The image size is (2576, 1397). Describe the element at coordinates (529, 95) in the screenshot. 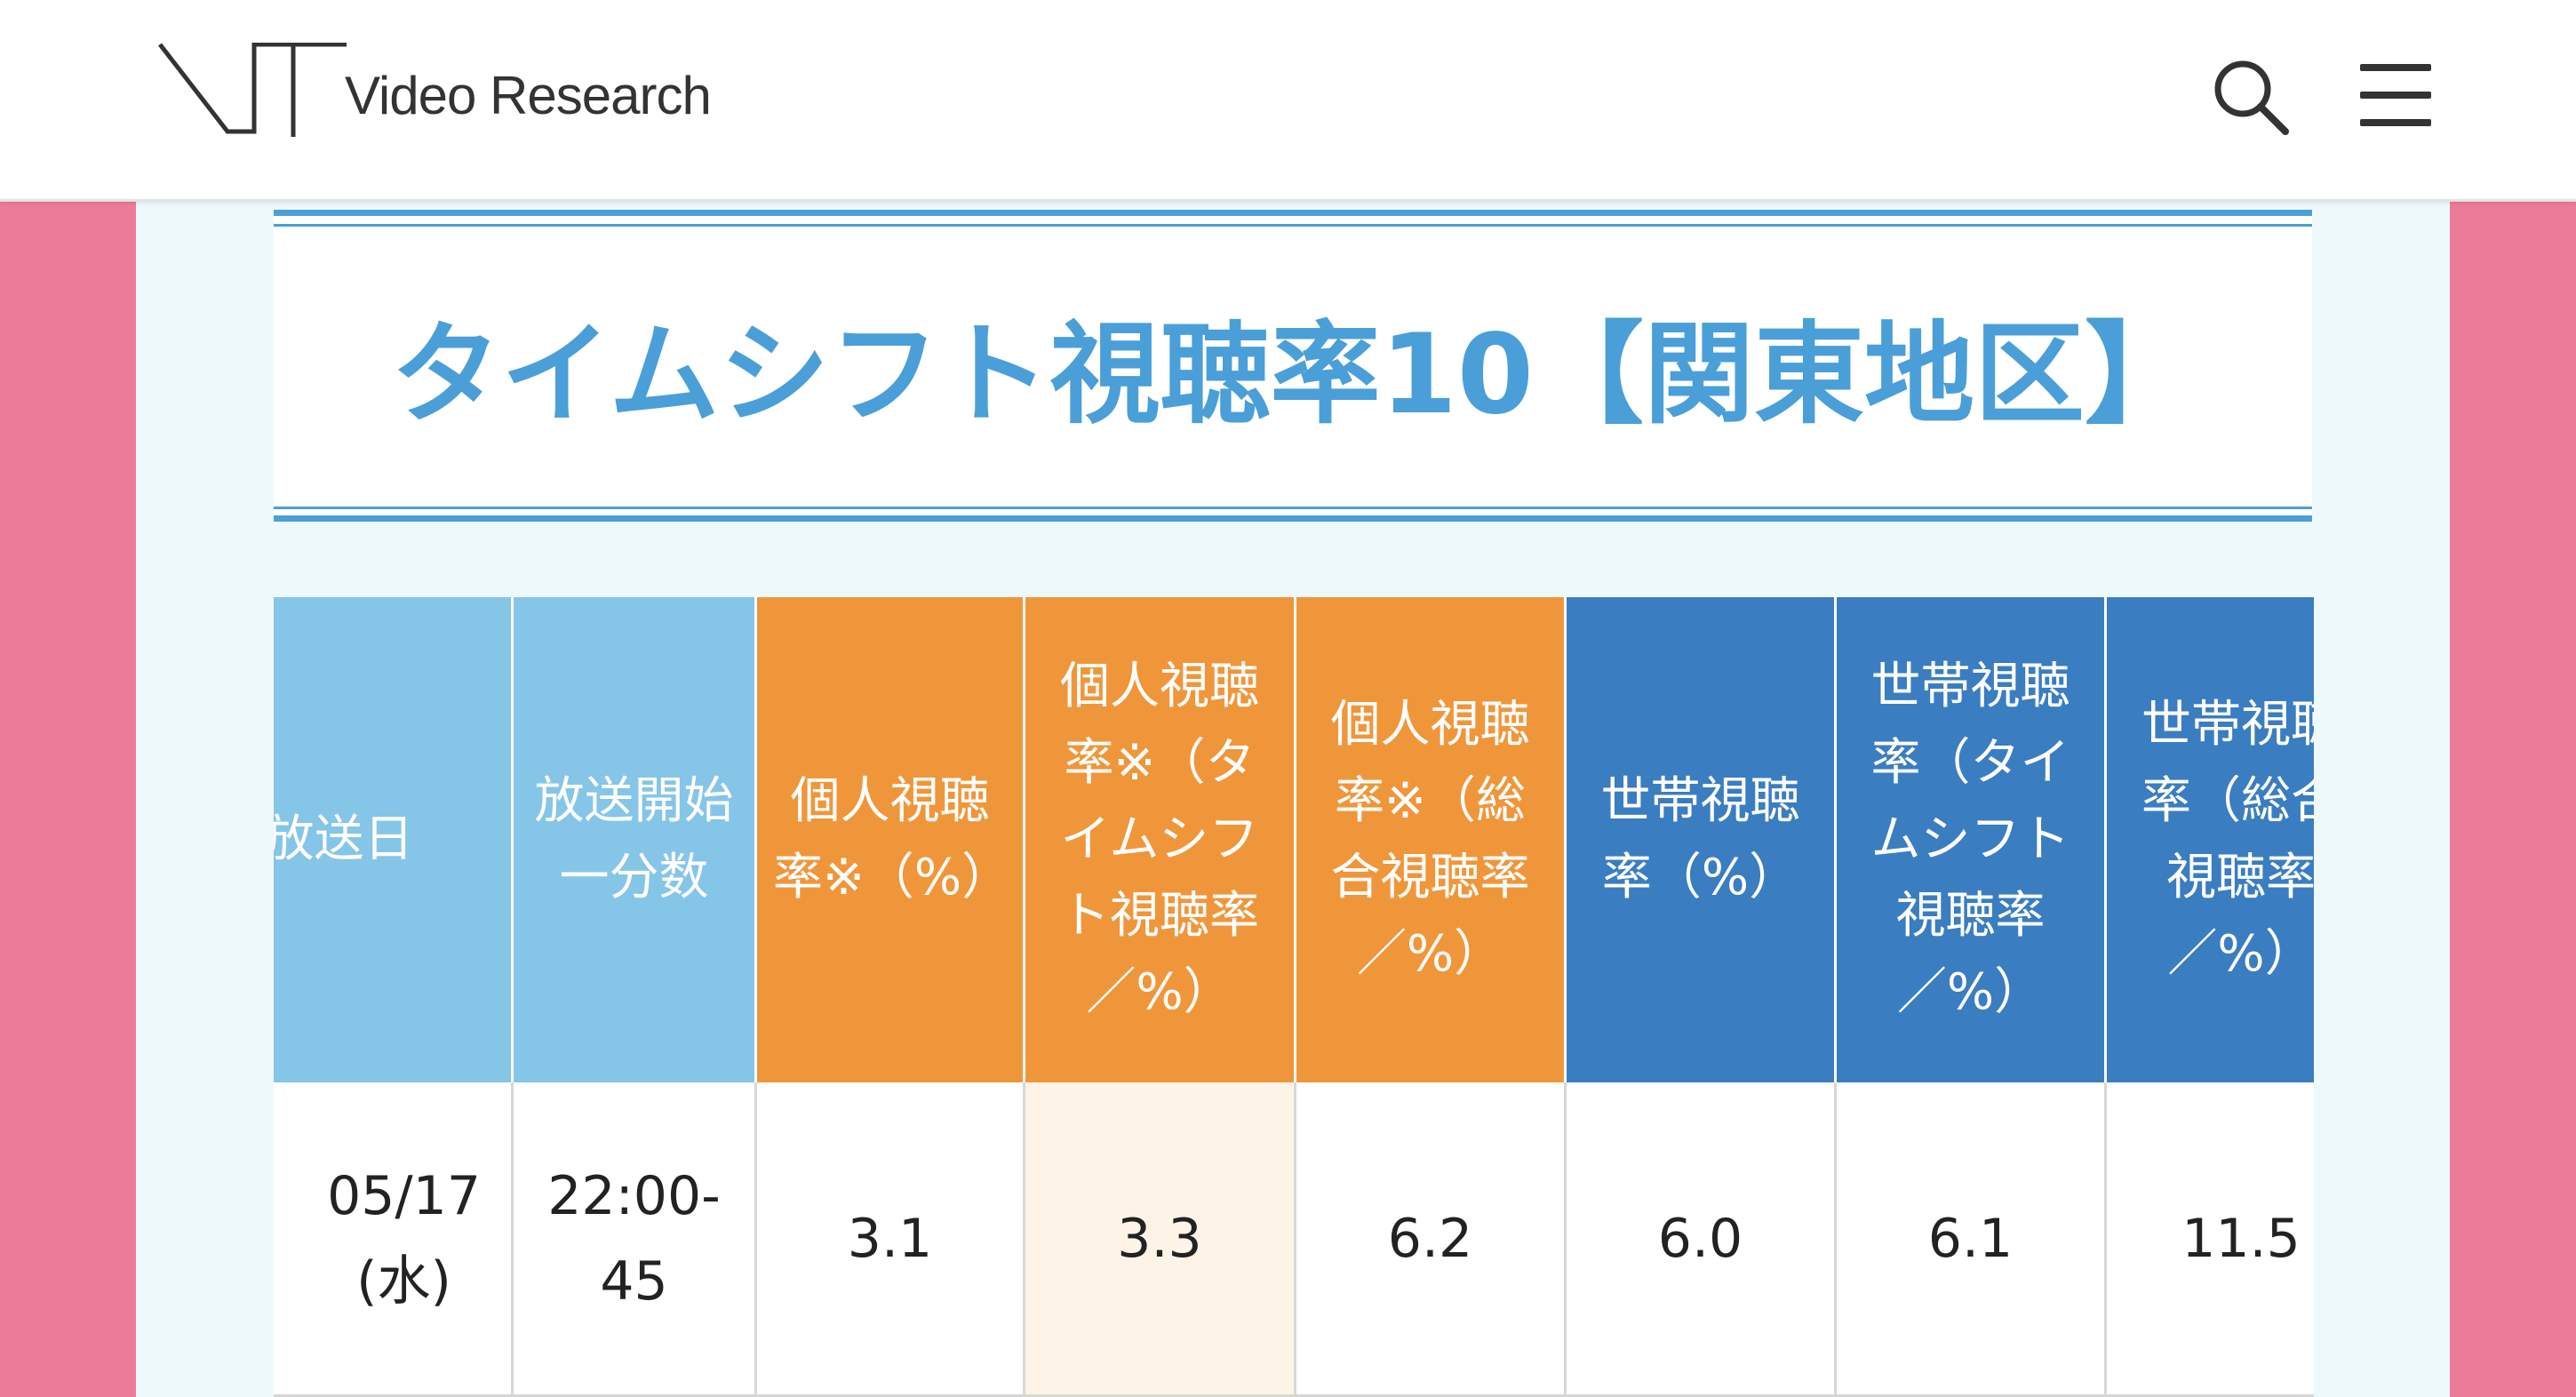

I see `brand-name: Video Research` at that location.